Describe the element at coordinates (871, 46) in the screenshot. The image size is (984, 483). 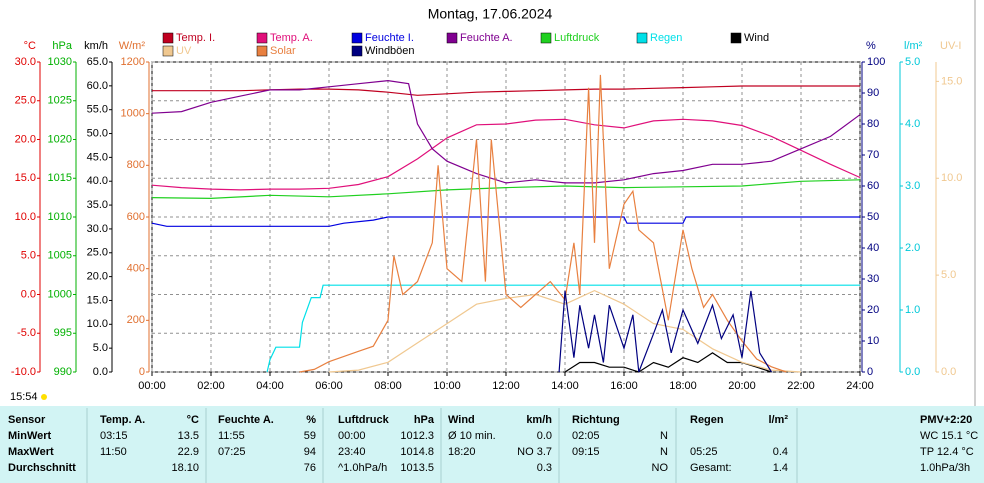
I see `y-axis-title: %` at that location.